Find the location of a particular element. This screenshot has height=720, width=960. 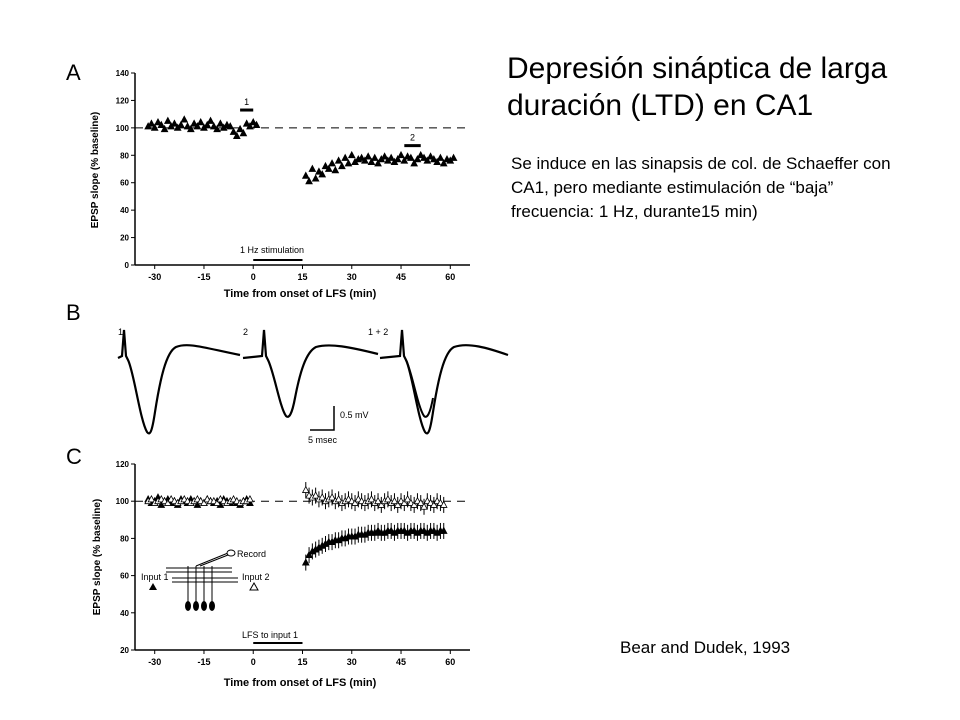

scale-bar-lines is located at coordinates (322, 418).